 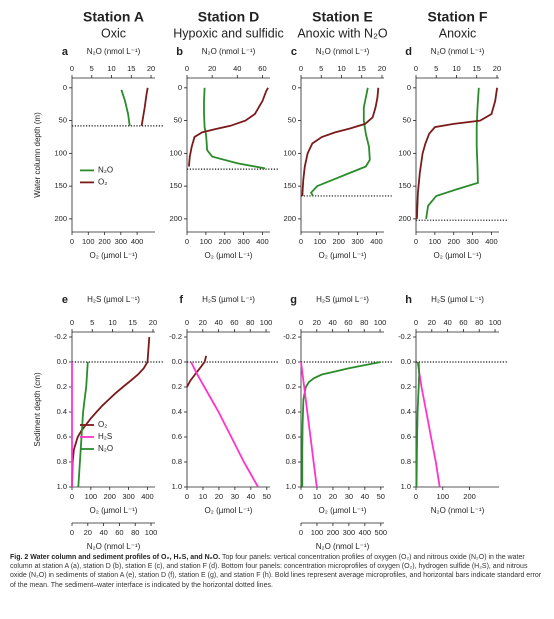 What do you see at coordinates (105, 448) in the screenshot?
I see `legend-label: N₂O` at bounding box center [105, 448].